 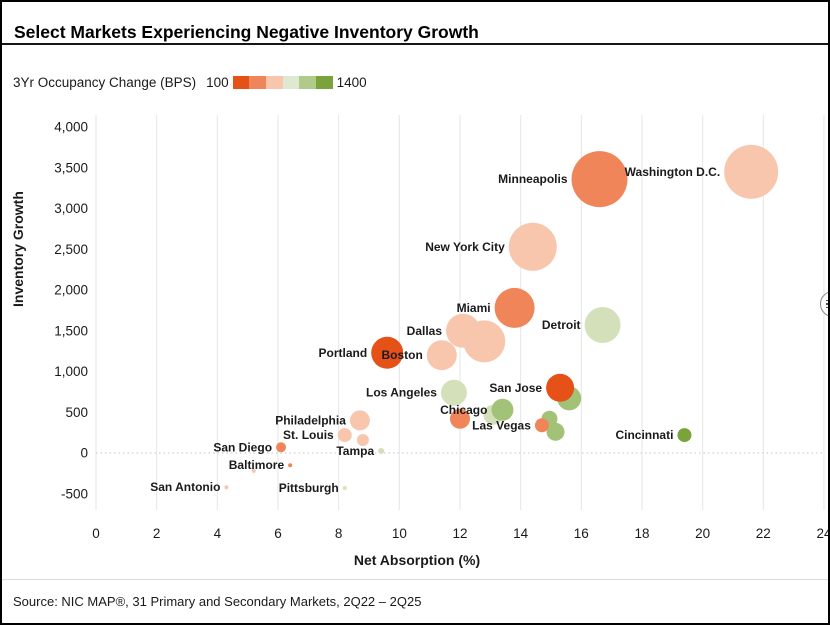 I want to click on market-label: San Diego, so click(x=242, y=447).